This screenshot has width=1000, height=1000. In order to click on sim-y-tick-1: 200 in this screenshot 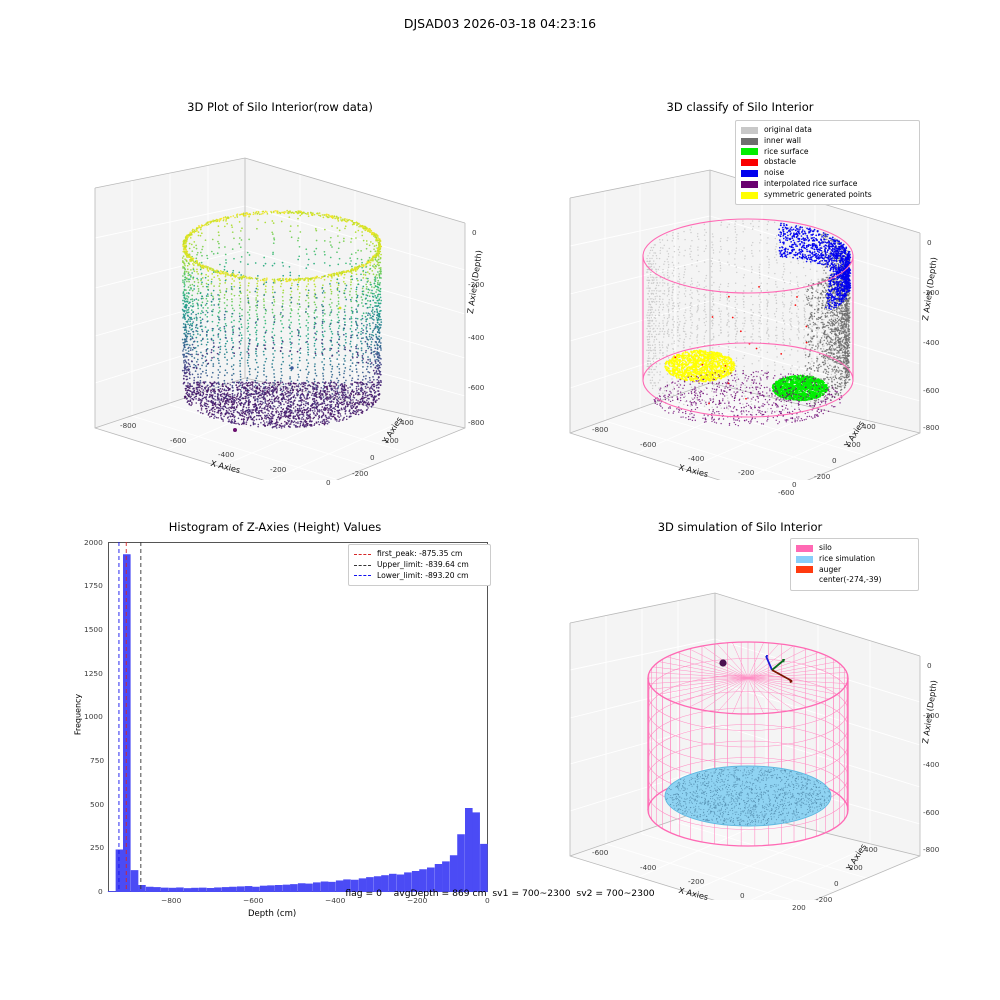, I will do `click(856, 867)`.